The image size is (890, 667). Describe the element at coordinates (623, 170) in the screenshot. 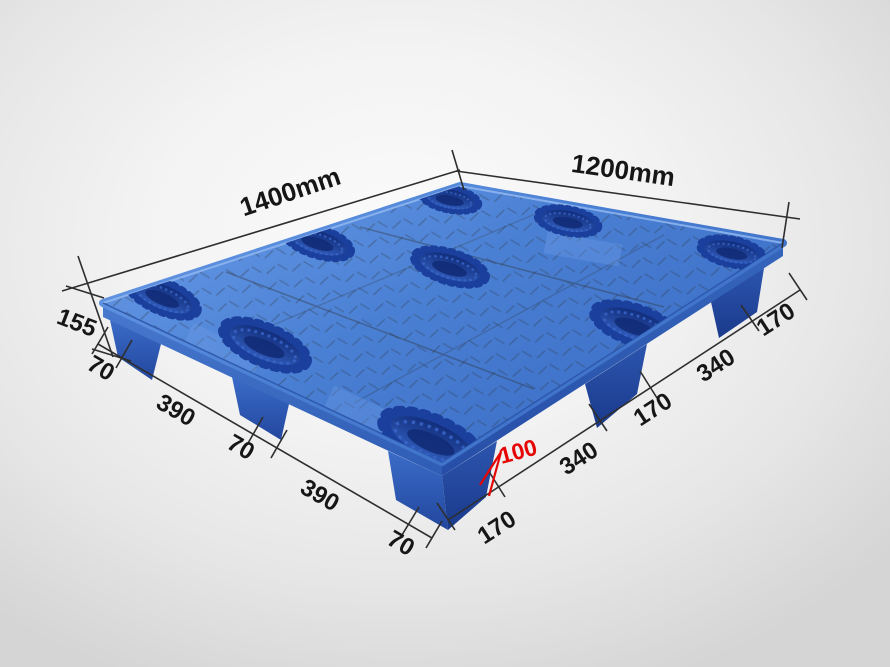

I see `dim-label-width: 1200mm` at that location.